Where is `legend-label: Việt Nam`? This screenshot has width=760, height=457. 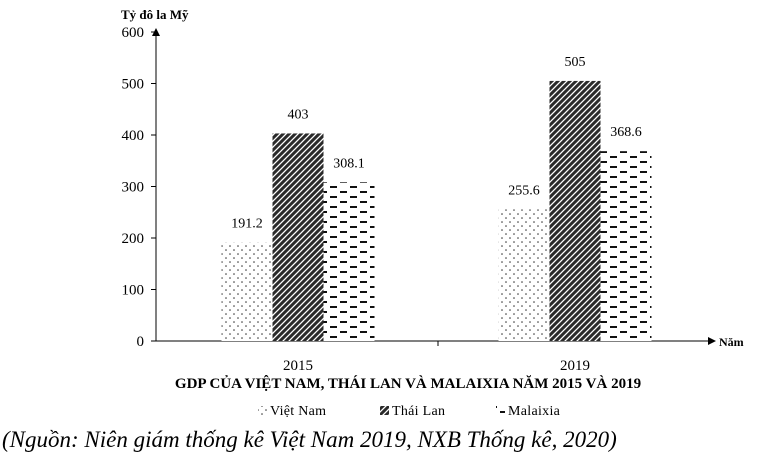
legend-label: Việt Nam is located at coordinates (298, 411).